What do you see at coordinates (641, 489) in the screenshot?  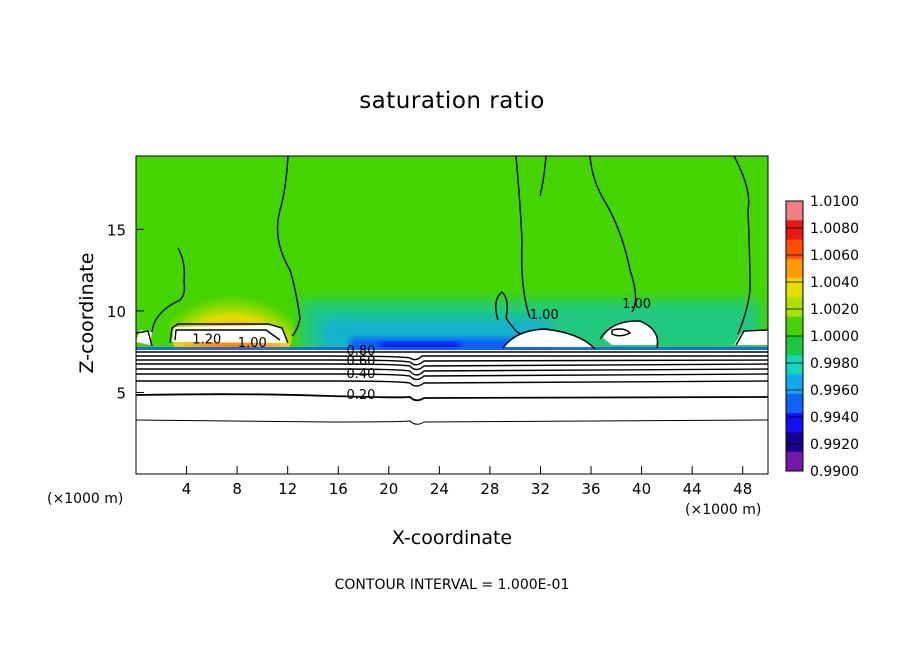 I see `x-tick-label: 40` at bounding box center [641, 489].